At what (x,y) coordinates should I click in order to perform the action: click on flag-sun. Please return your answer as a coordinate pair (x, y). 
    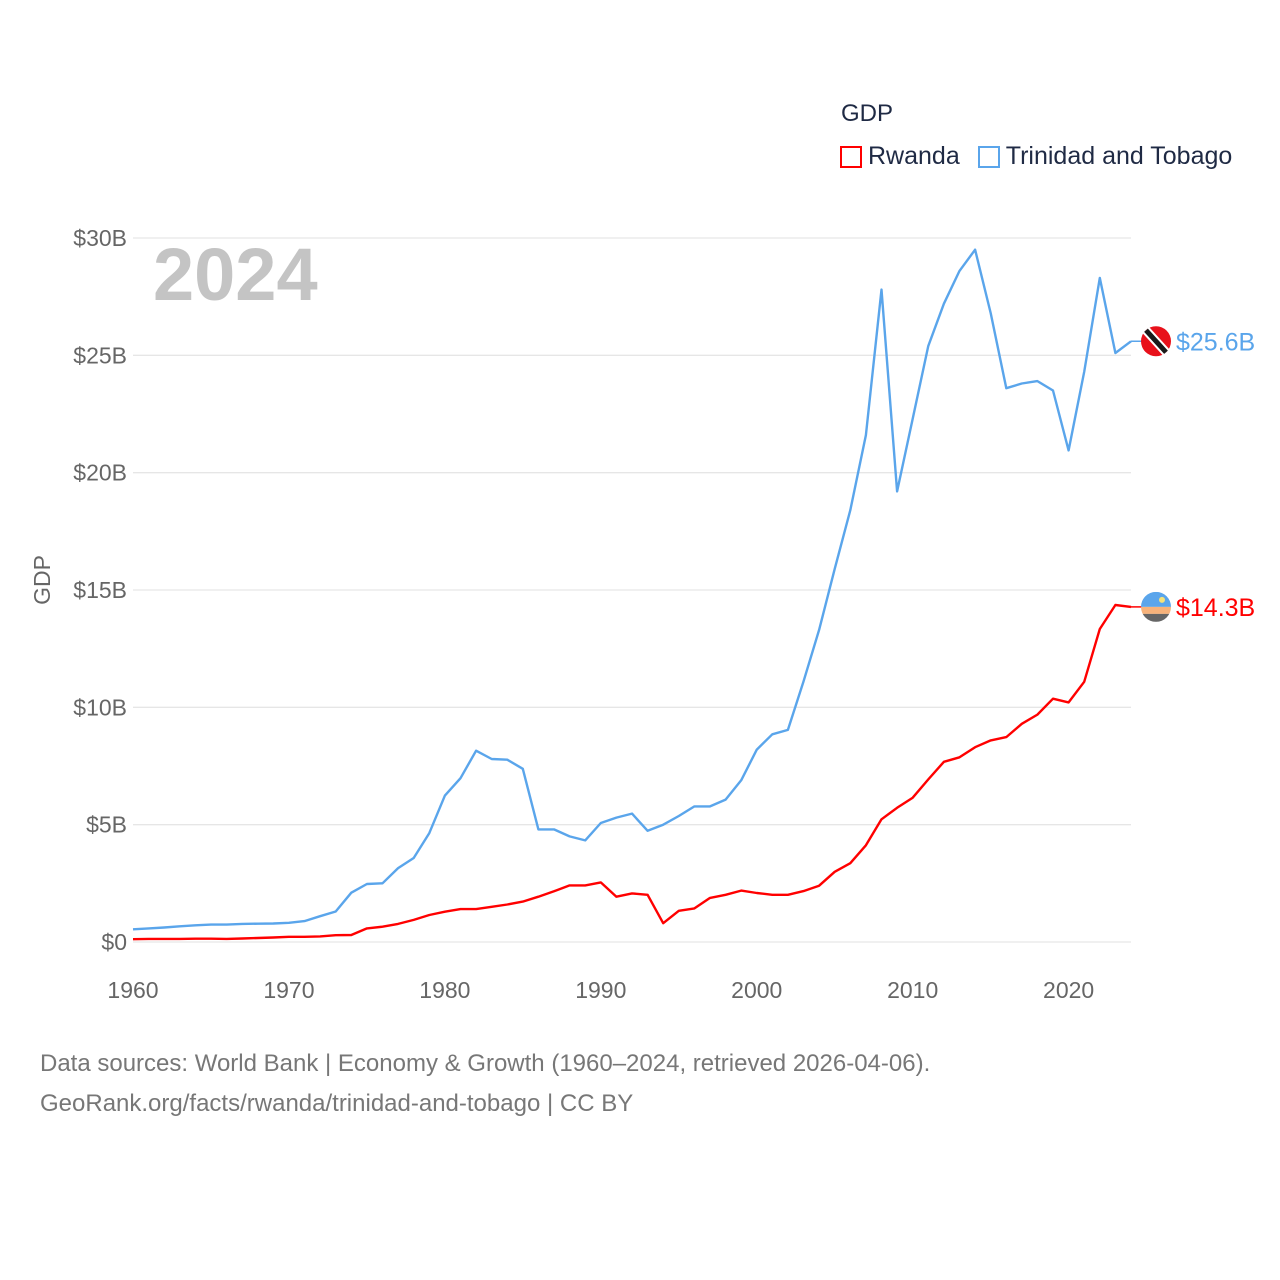
    Looking at the image, I should click on (1162, 599).